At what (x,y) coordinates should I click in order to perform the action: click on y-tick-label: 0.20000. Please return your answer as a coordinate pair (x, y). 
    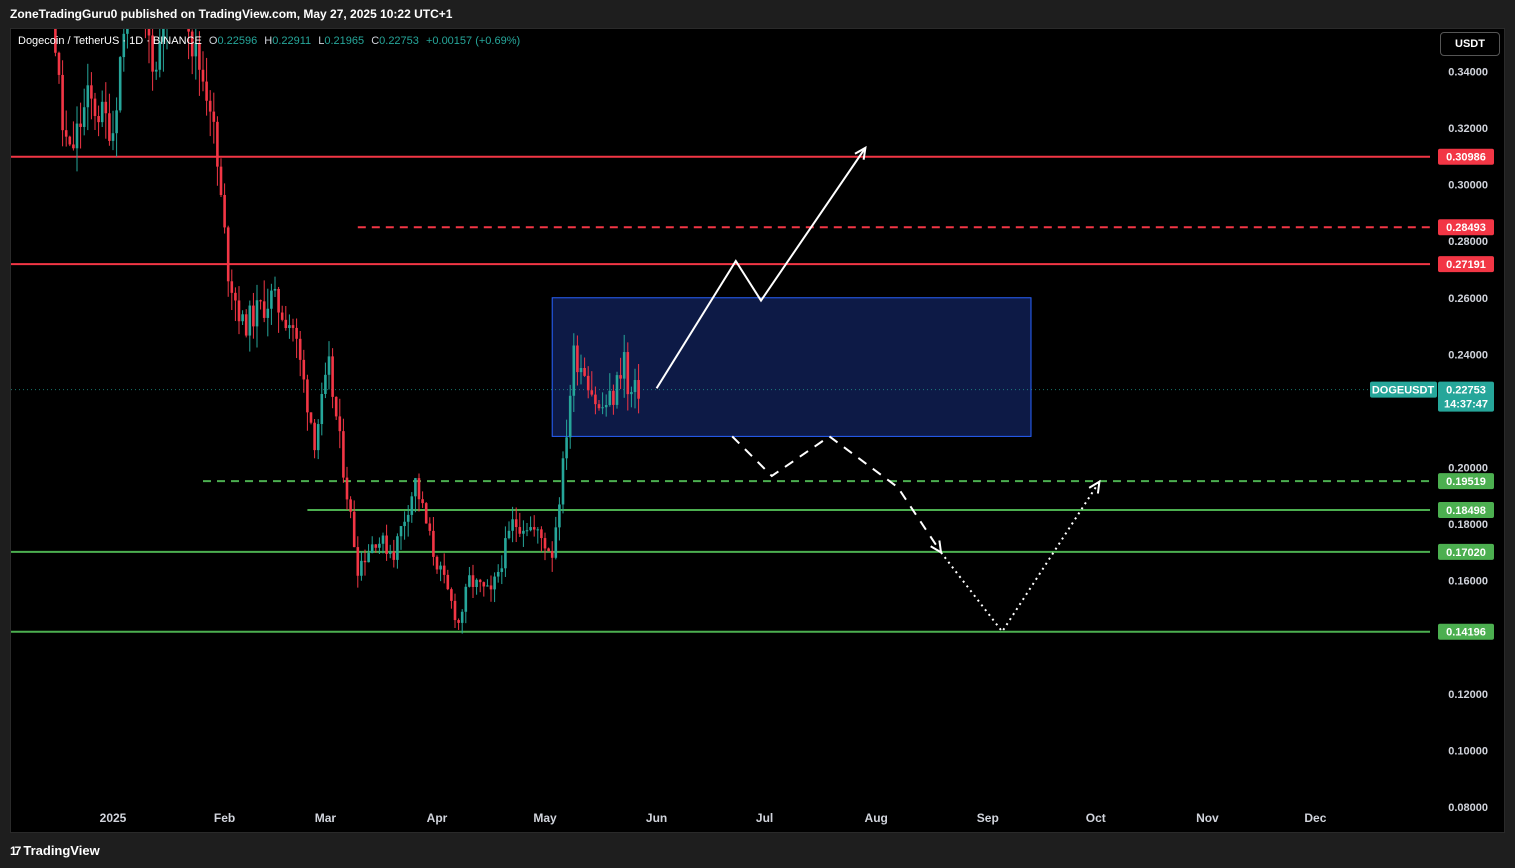
    Looking at the image, I should click on (1468, 469).